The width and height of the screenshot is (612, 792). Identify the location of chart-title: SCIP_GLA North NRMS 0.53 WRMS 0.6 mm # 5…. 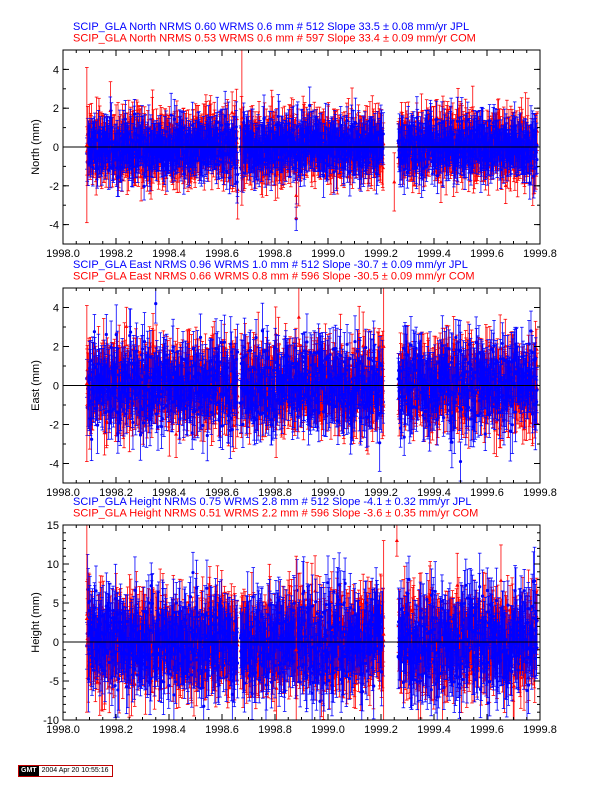
(274, 39).